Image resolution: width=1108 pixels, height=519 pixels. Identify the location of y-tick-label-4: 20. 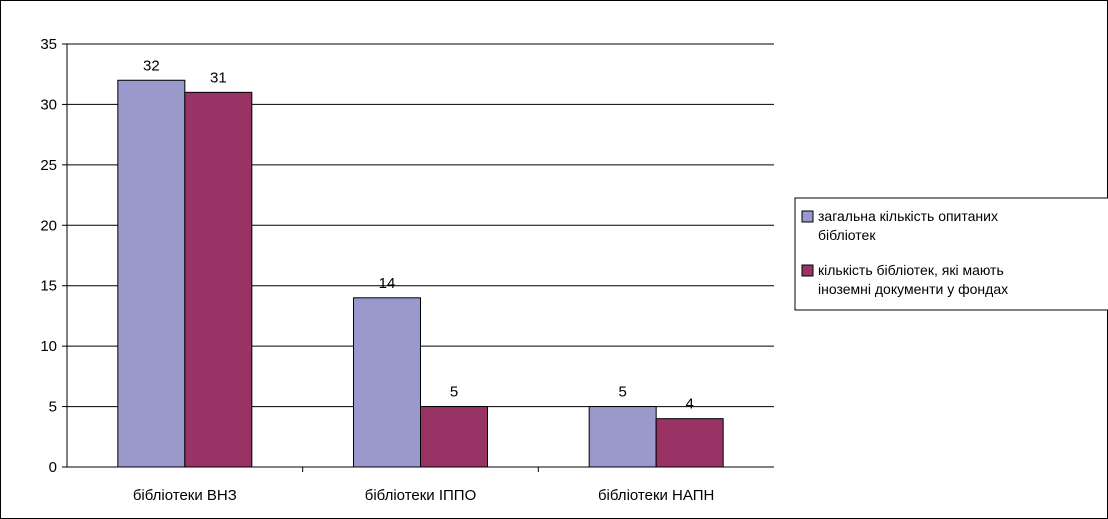
(48, 225).